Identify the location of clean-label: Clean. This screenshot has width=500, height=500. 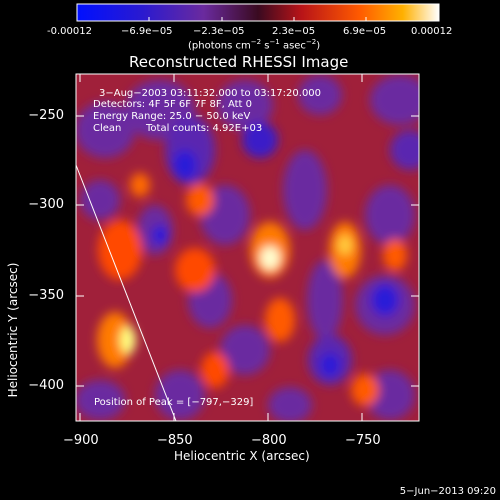
(107, 128).